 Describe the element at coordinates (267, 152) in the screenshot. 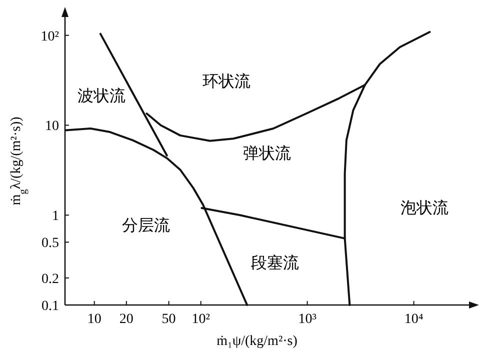

I see `annotation: 弹状流` at that location.